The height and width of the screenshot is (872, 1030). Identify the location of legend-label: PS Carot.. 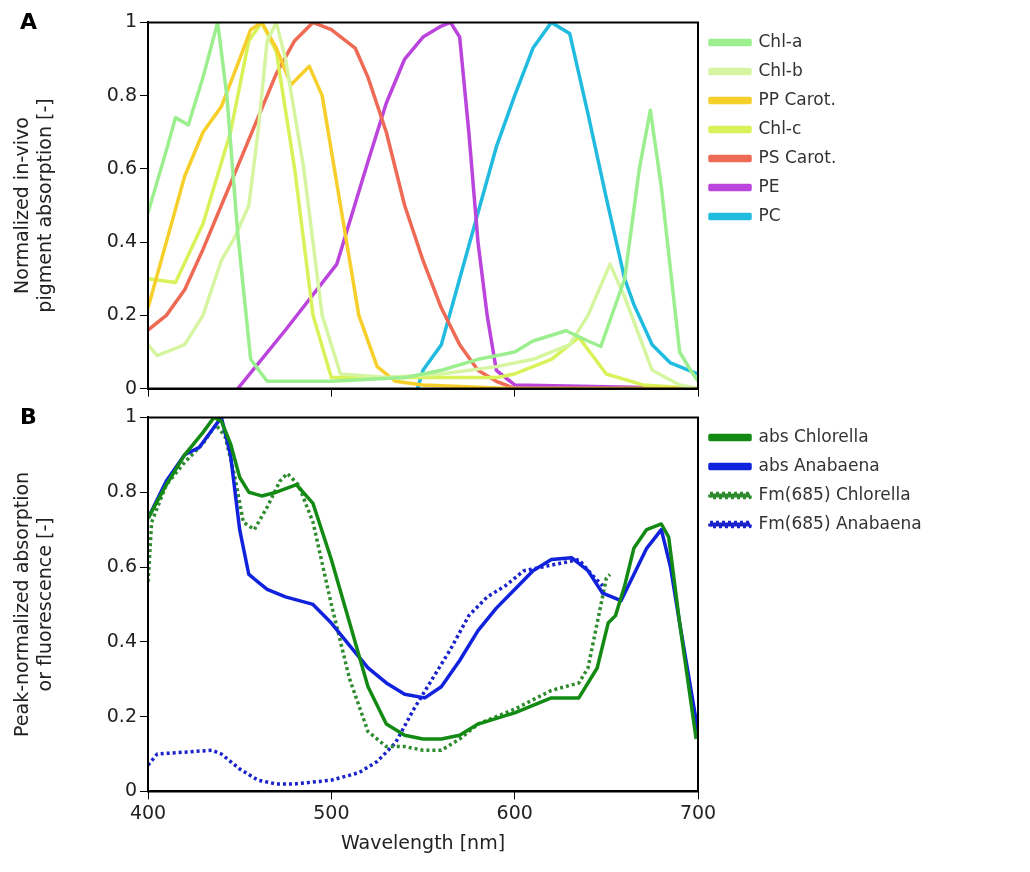
(797, 156).